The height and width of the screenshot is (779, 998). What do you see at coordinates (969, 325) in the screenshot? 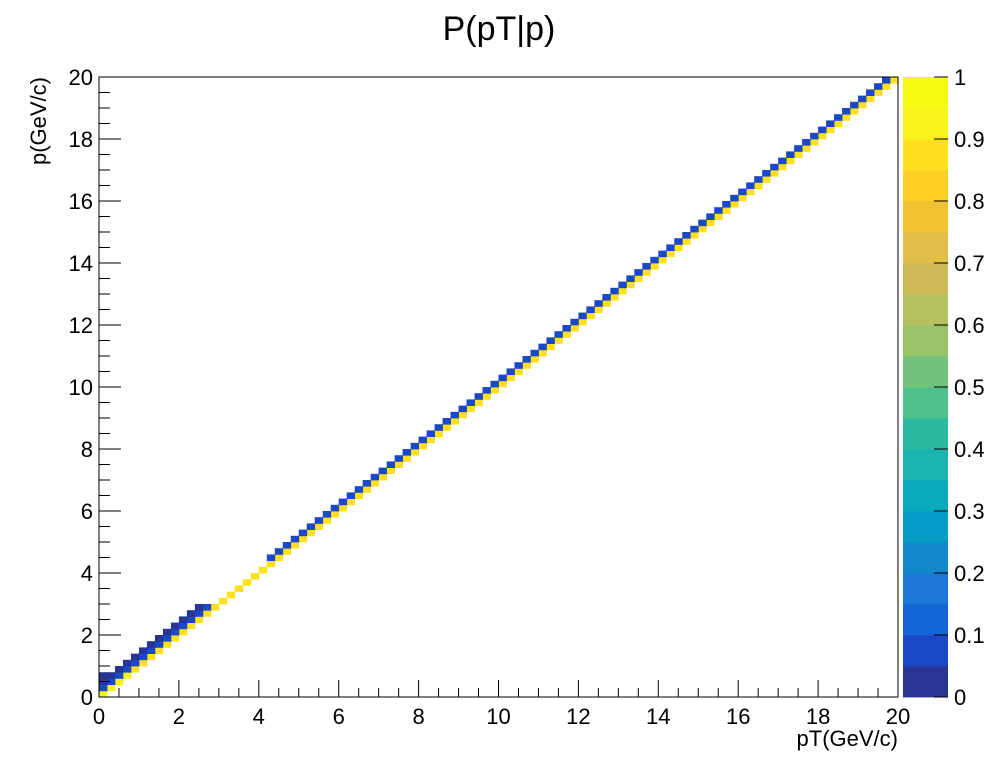
I see `colorbar-tick-label: 0.6` at bounding box center [969, 325].